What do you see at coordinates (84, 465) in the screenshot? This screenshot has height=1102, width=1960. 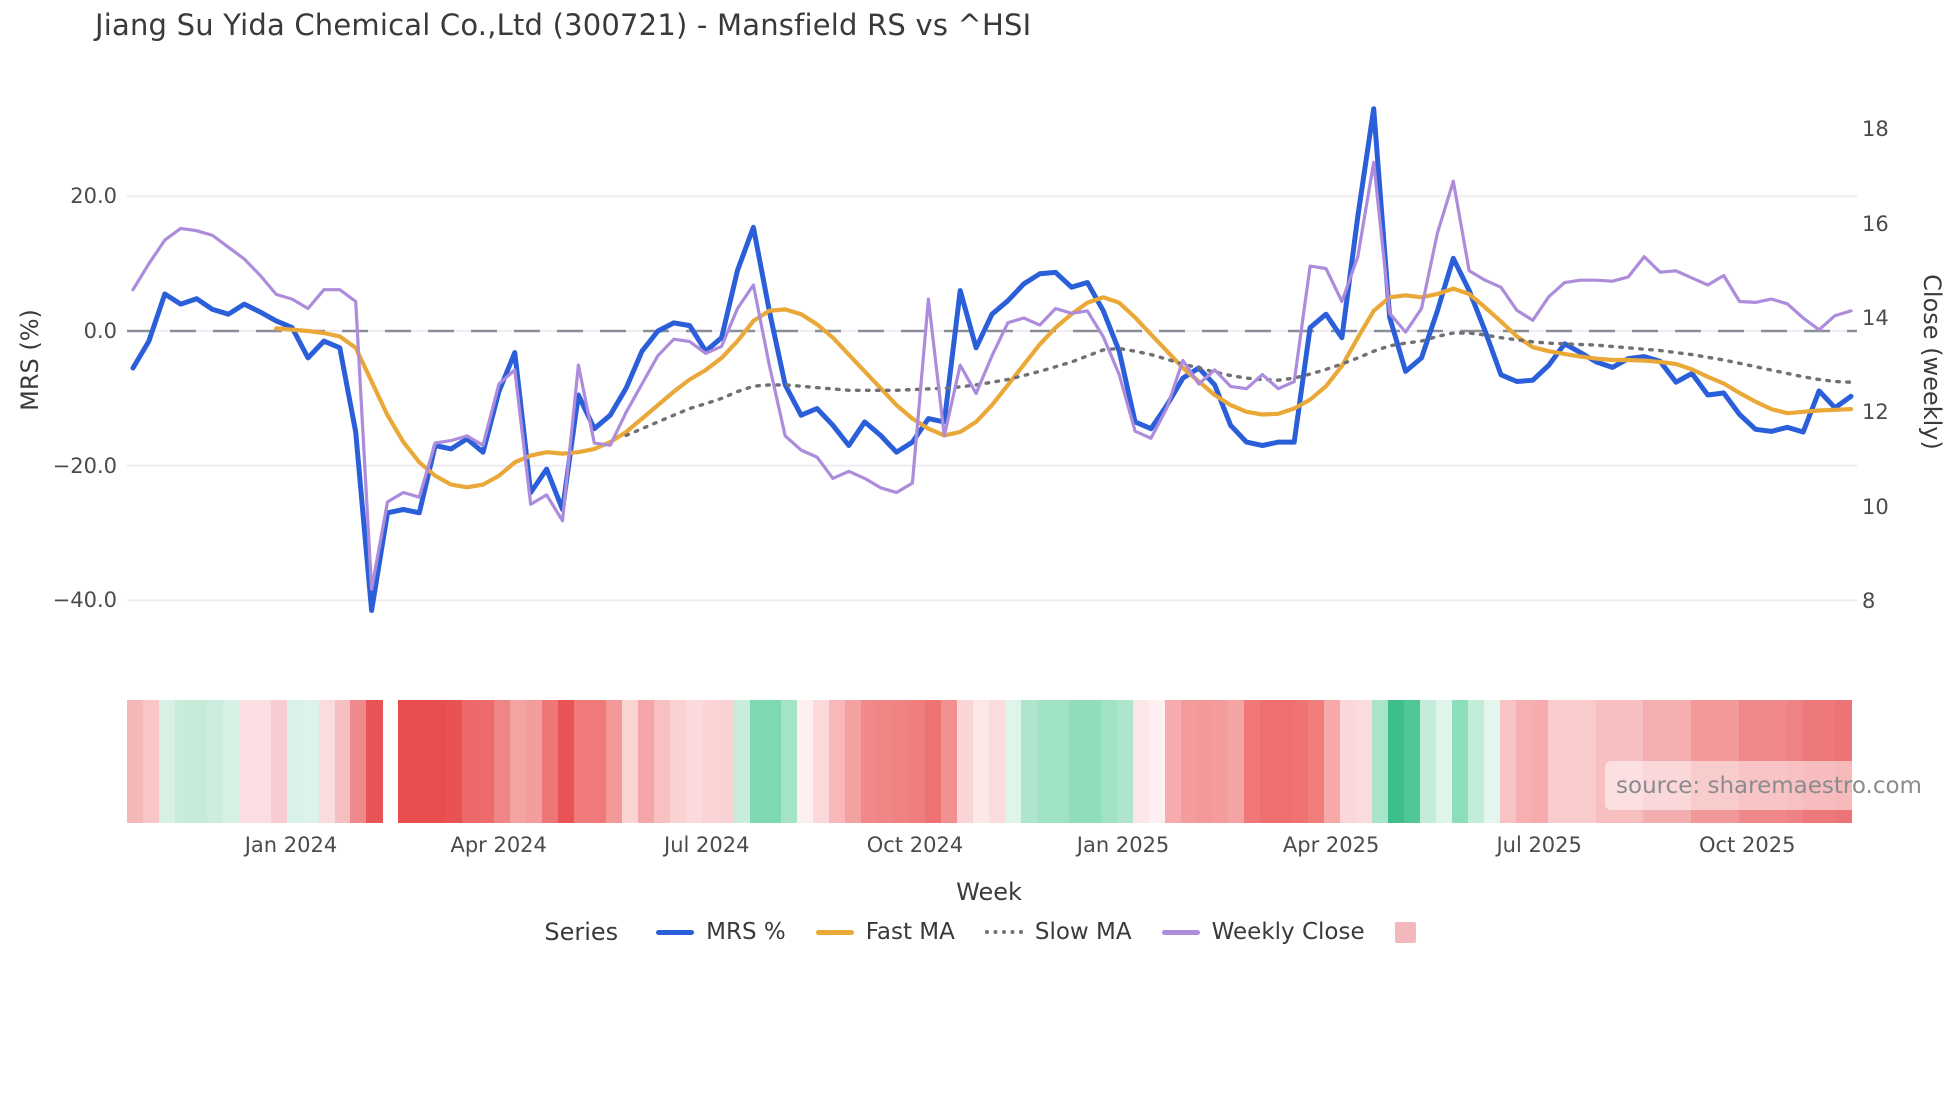 I see `y-left-tick-label: −20.0` at bounding box center [84, 465].